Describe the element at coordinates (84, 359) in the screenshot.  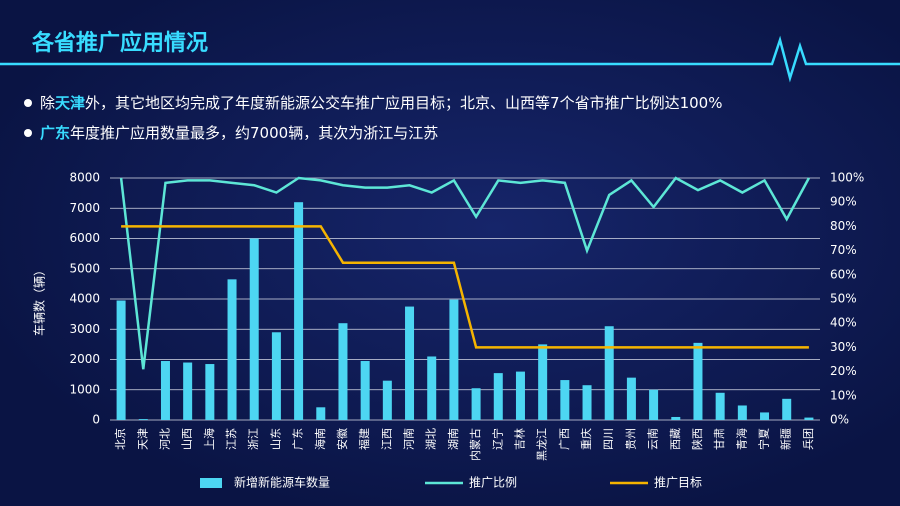
I see `y-tick-label: 2000` at that location.